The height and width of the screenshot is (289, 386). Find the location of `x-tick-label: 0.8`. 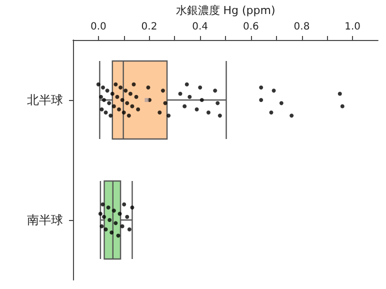

x-tick-label: 0.8 is located at coordinates (302, 27).